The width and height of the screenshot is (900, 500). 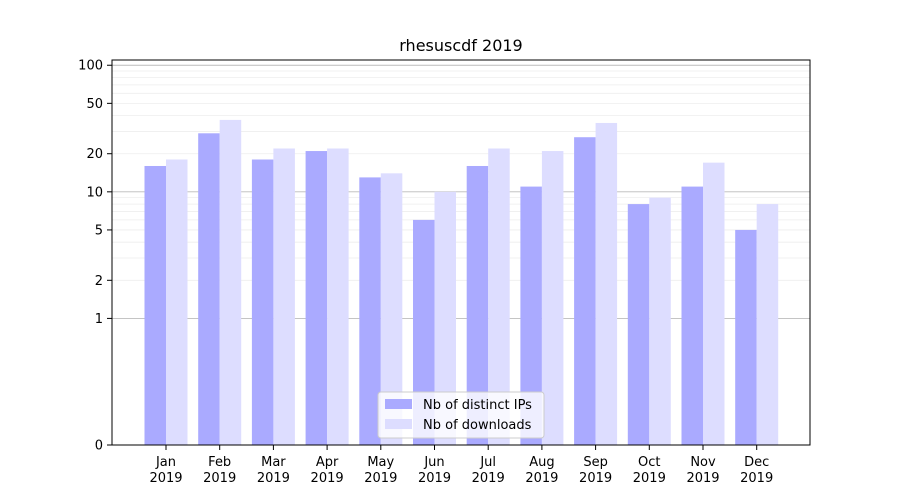 What do you see at coordinates (94, 104) in the screenshot?
I see `y-tick-label: 50` at bounding box center [94, 104].